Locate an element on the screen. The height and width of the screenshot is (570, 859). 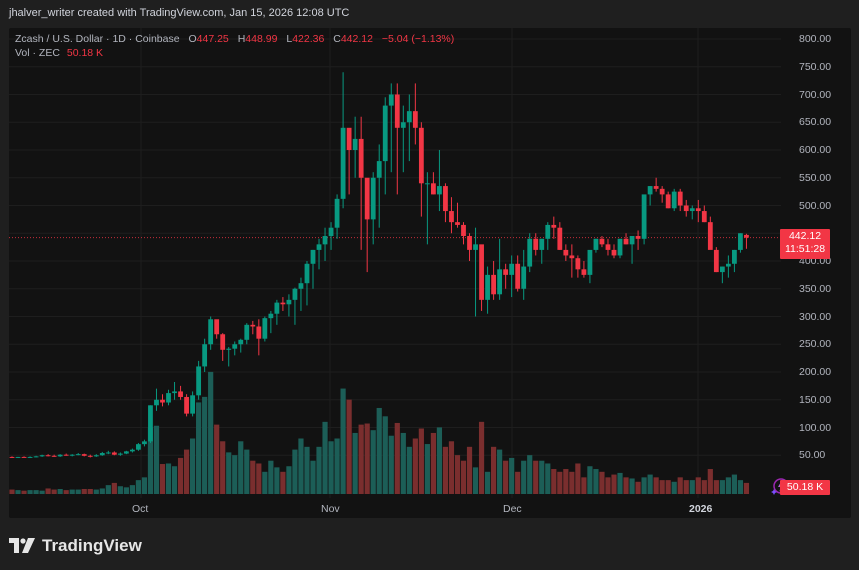
volume-label: Vol · ZEC is located at coordinates (37, 53).